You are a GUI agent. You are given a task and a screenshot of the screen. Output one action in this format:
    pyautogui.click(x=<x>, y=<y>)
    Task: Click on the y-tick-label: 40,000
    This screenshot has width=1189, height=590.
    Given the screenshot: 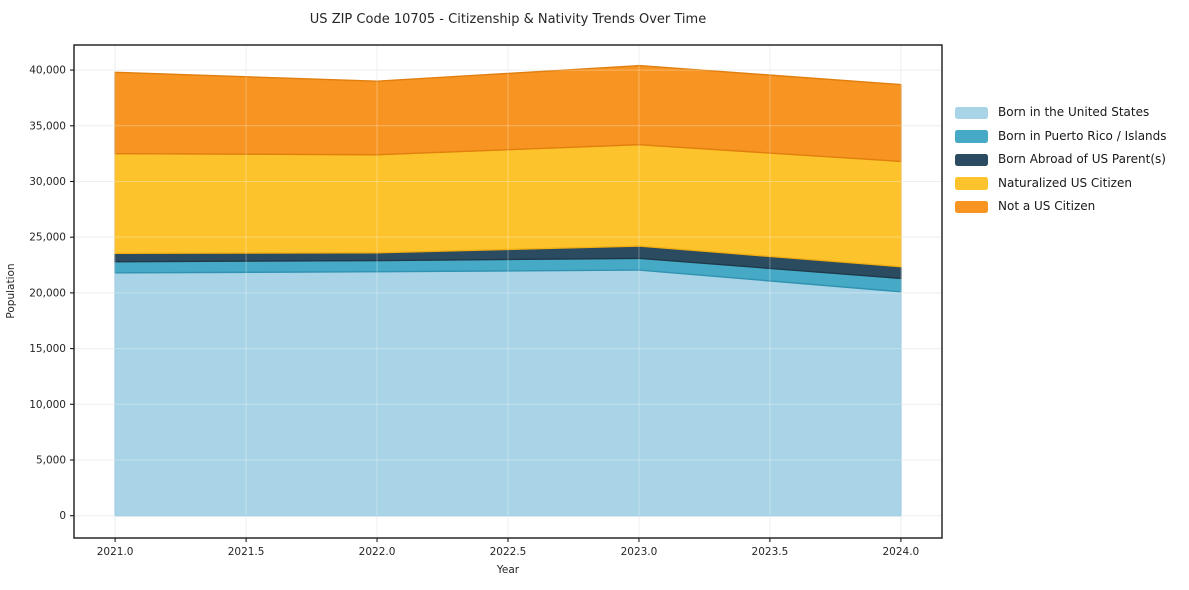 What is the action you would take?
    pyautogui.click(x=47, y=71)
    